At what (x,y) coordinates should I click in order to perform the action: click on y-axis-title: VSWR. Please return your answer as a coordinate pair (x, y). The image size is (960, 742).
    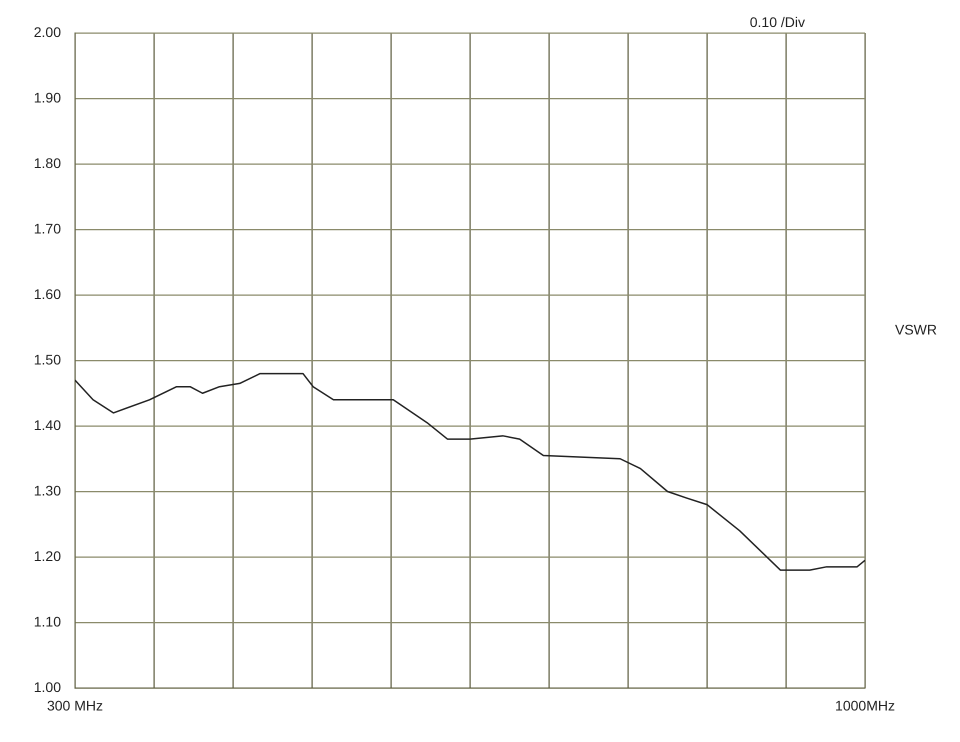
    Looking at the image, I should click on (916, 329).